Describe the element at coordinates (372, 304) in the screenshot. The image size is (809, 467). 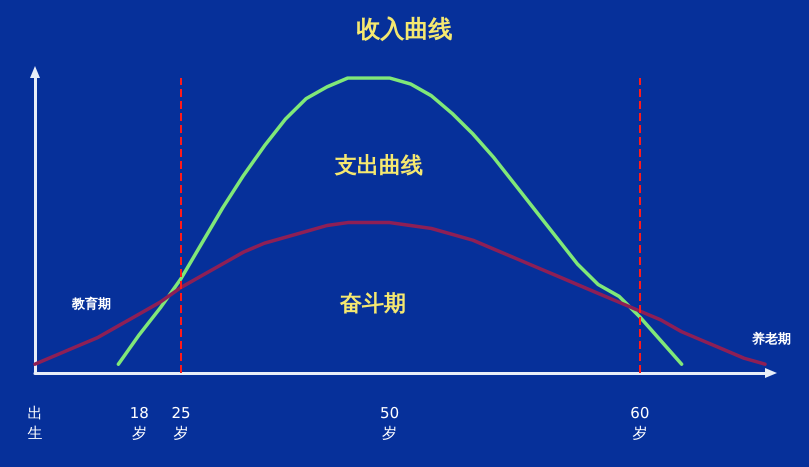
I see `annotation: 奋斗期` at that location.